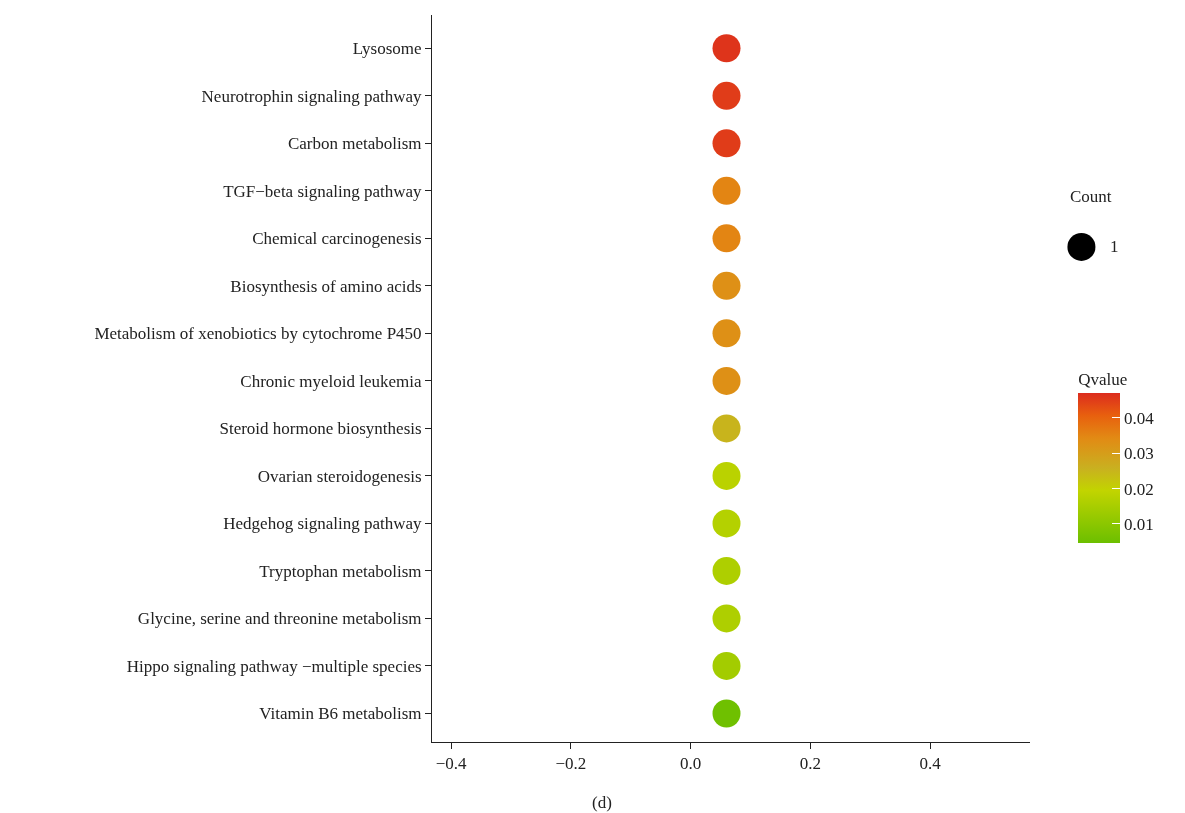  What do you see at coordinates (690, 764) in the screenshot?
I see `x-tick-label: 0.0` at bounding box center [690, 764].